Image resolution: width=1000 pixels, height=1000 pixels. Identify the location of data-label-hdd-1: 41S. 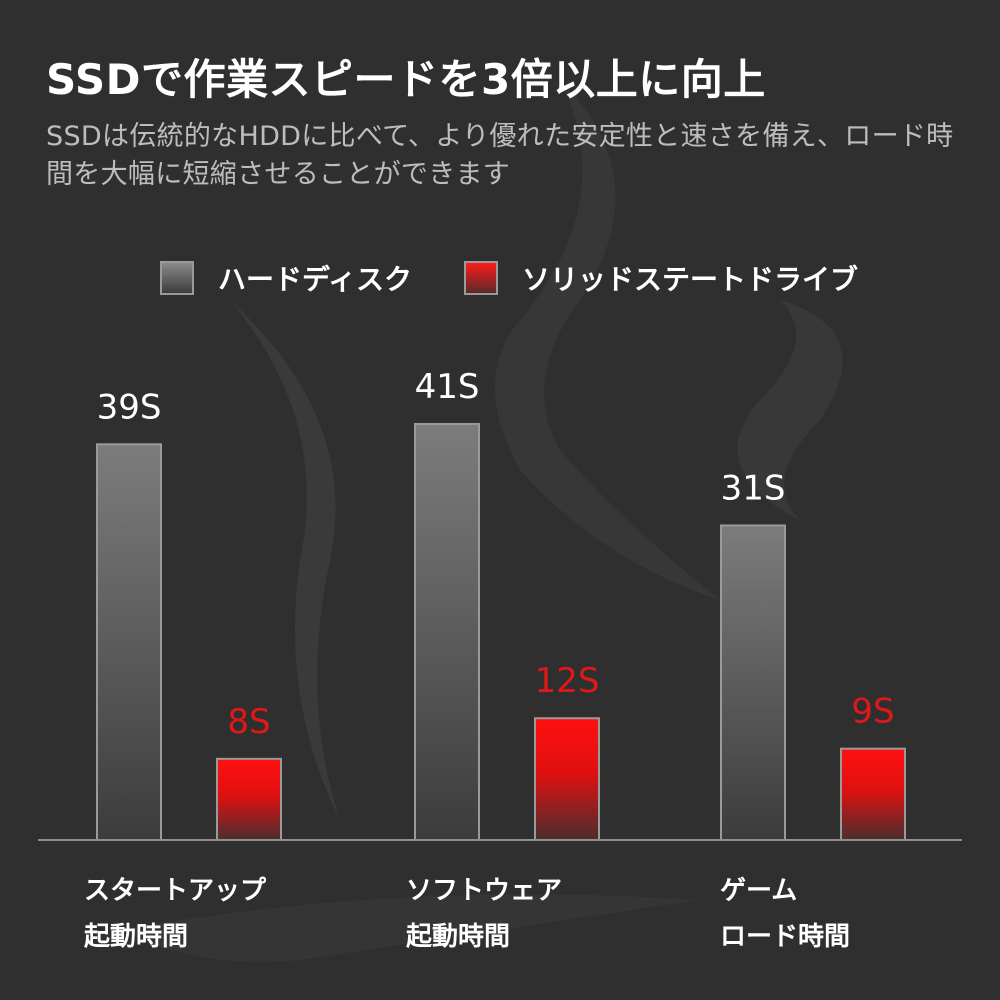
(447, 387).